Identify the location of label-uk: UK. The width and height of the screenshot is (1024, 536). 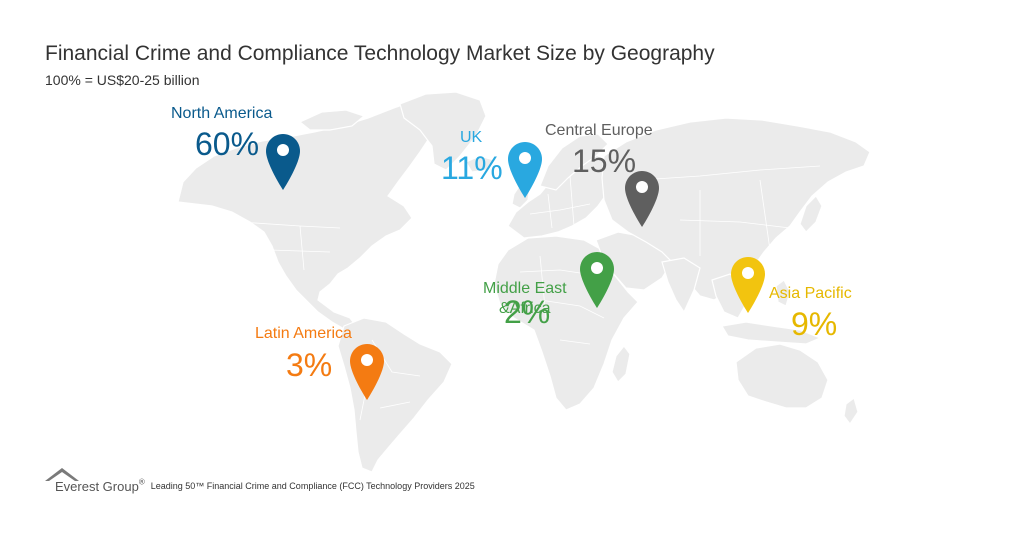
(471, 138).